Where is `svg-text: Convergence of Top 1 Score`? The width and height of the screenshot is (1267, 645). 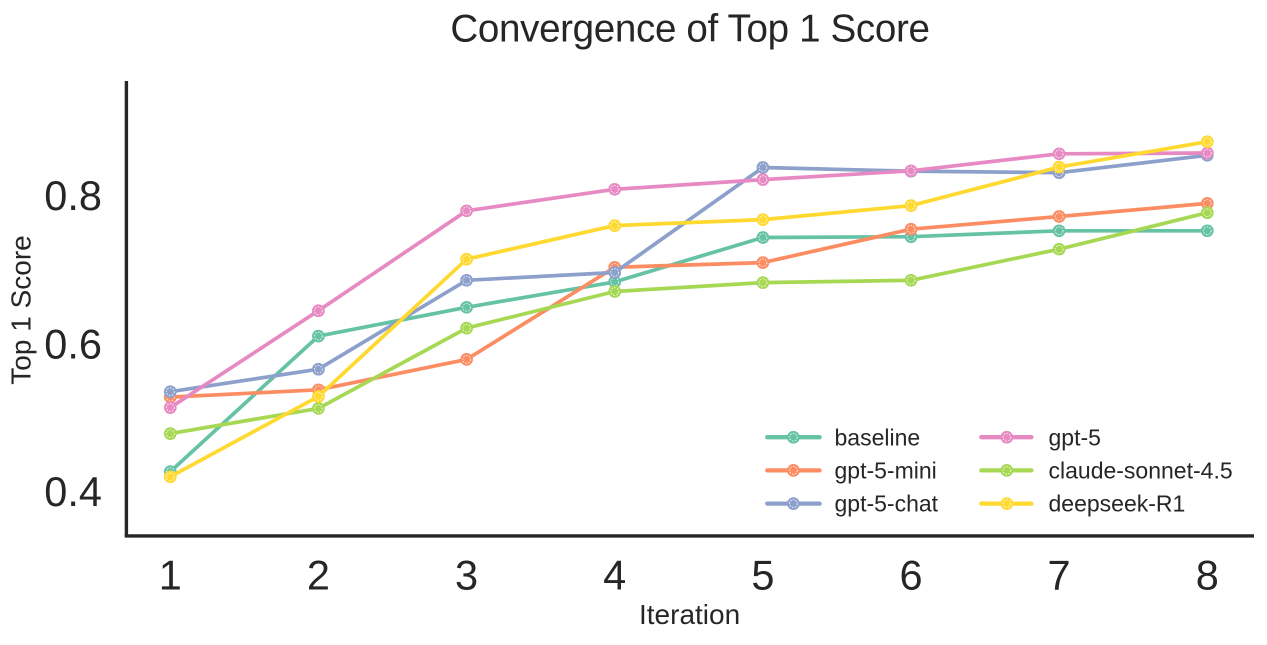
svg-text: Convergence of Top 1 Score is located at coordinates (689, 29).